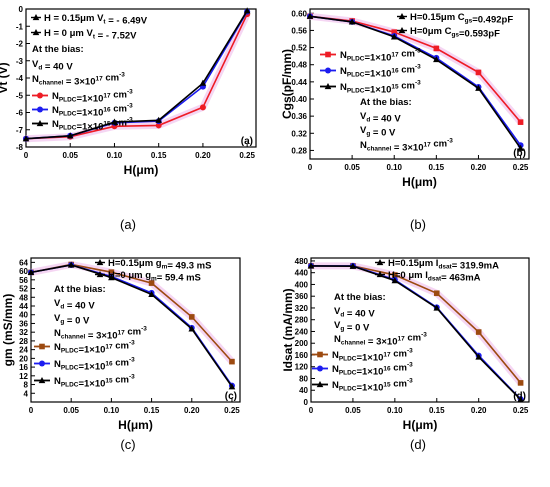  What do you see at coordinates (492, 20) in the screenshot?
I see `annotation-text-part: =0.492pF` at bounding box center [492, 20].